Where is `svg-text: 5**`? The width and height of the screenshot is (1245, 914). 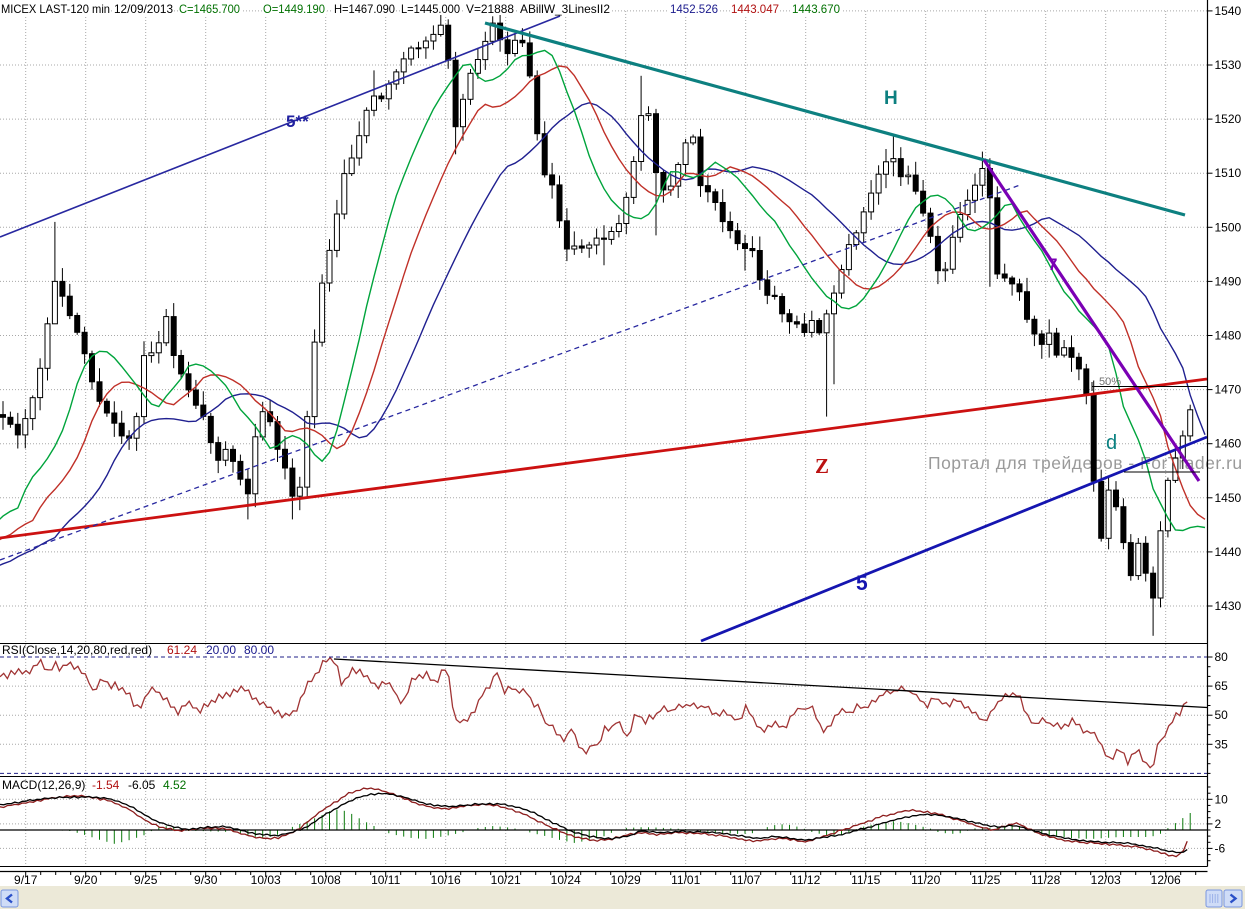
svg-text: 5** is located at coordinates (297, 121).